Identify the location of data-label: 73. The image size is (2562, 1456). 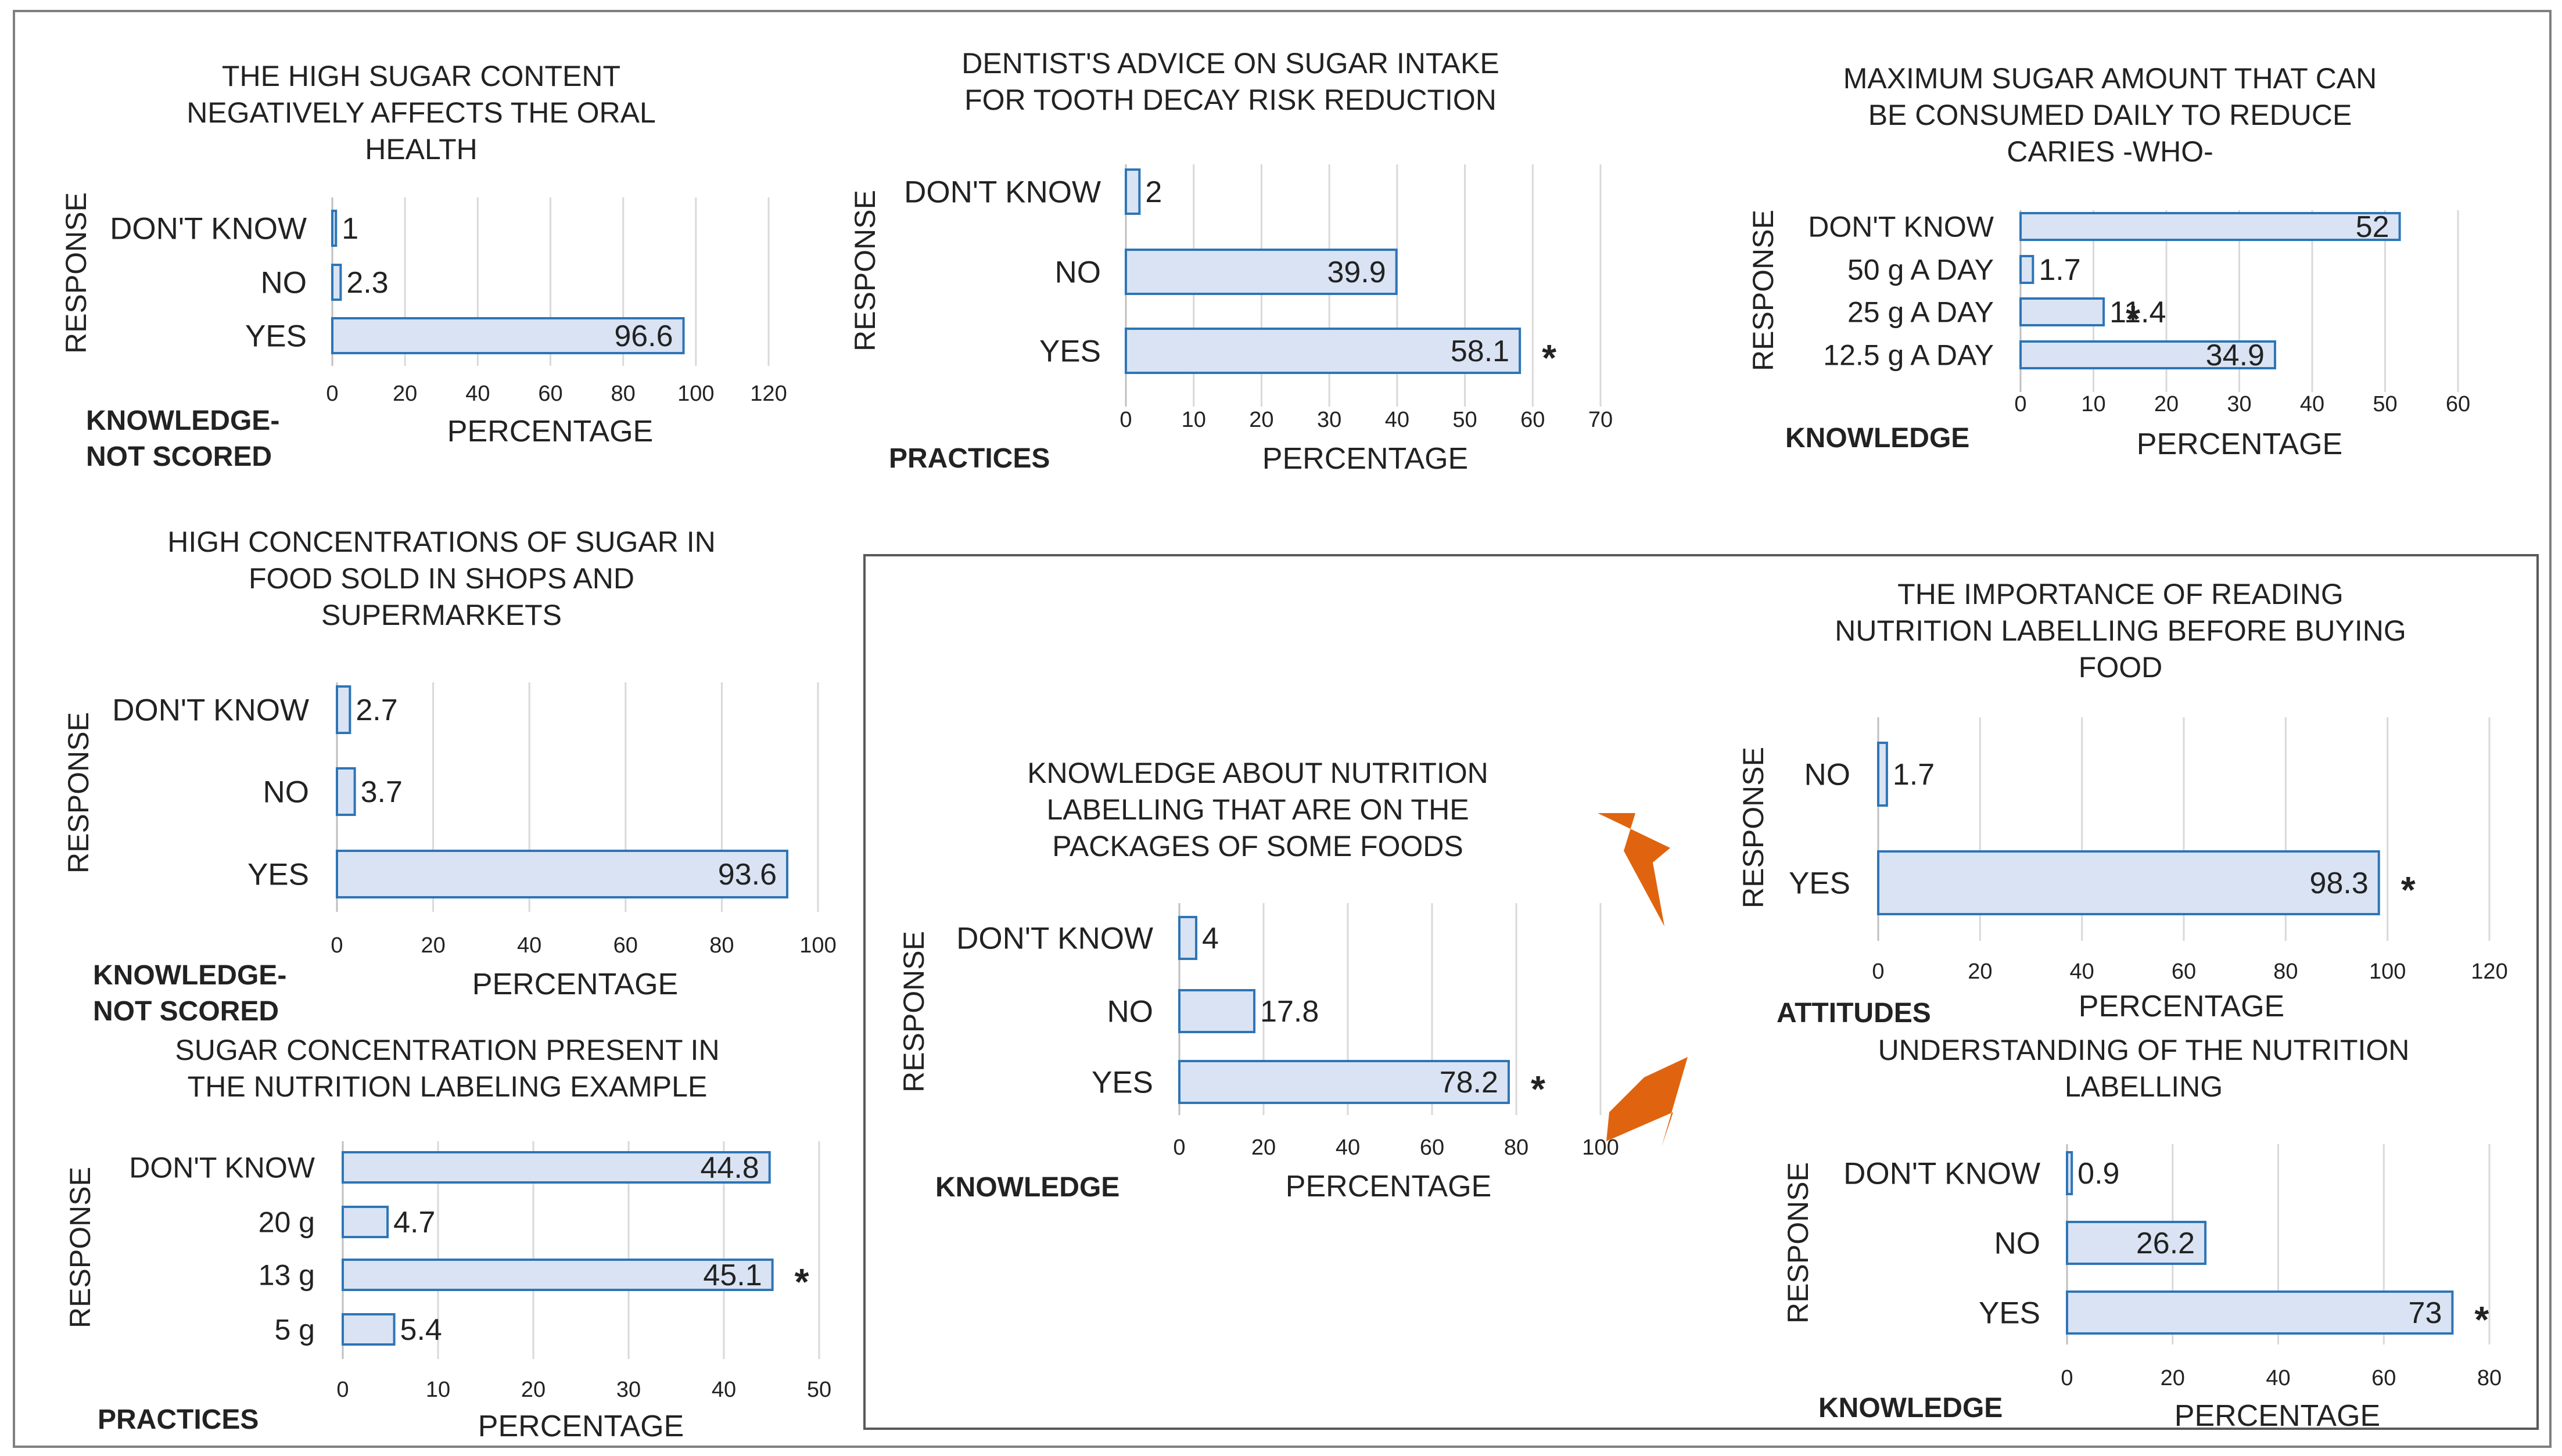
(2425, 1313).